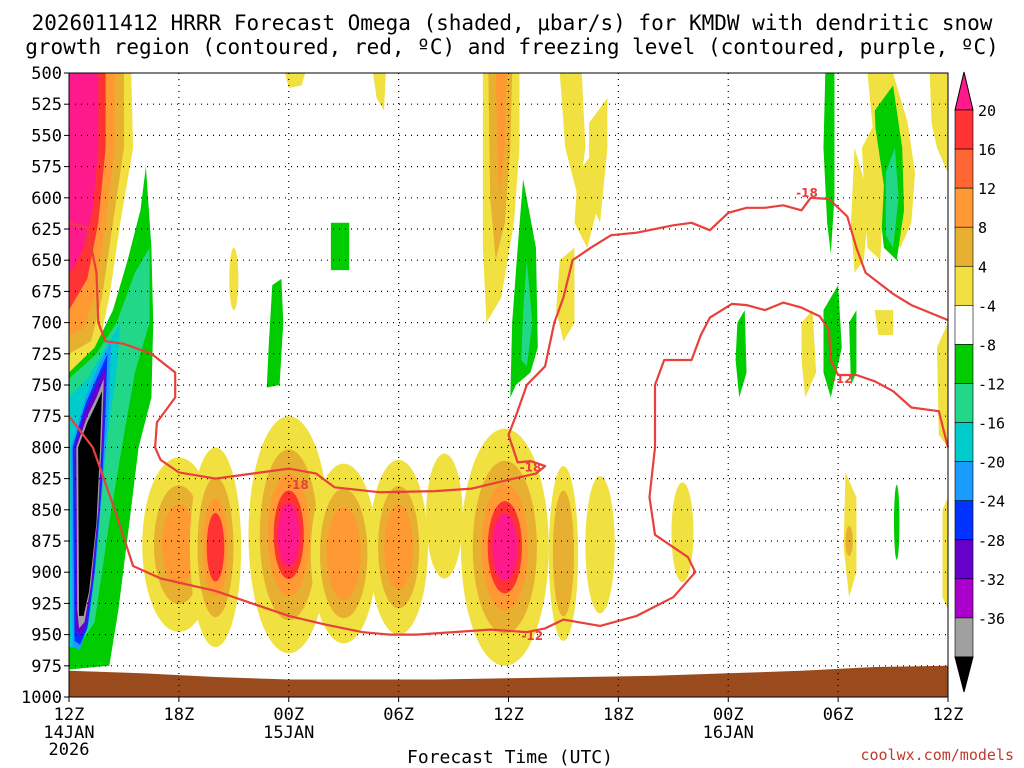 This screenshot has width=1024, height=768. Describe the element at coordinates (964, 91) in the screenshot. I see `colorbar-top-arrow` at that location.